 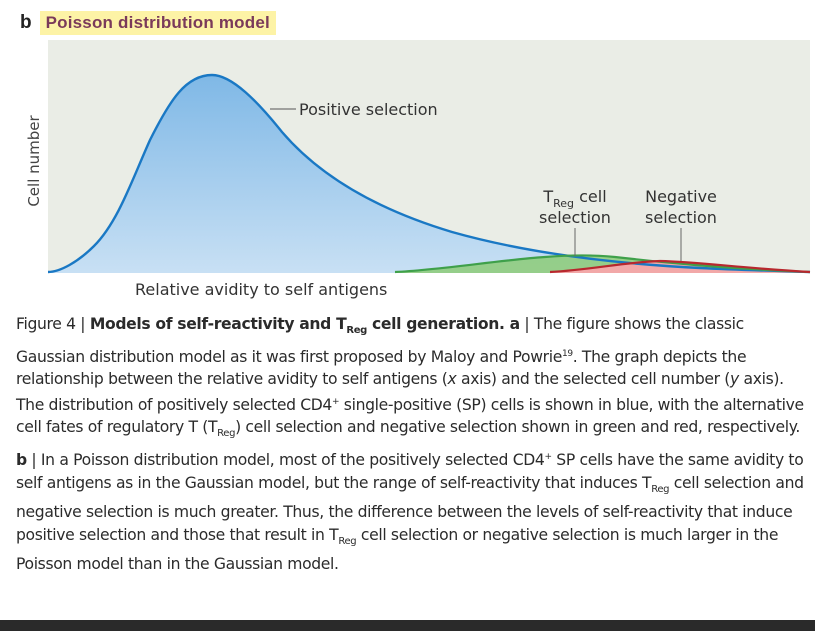 What do you see at coordinates (680, 266) in the screenshot?
I see `negative-selection-curve` at bounding box center [680, 266].